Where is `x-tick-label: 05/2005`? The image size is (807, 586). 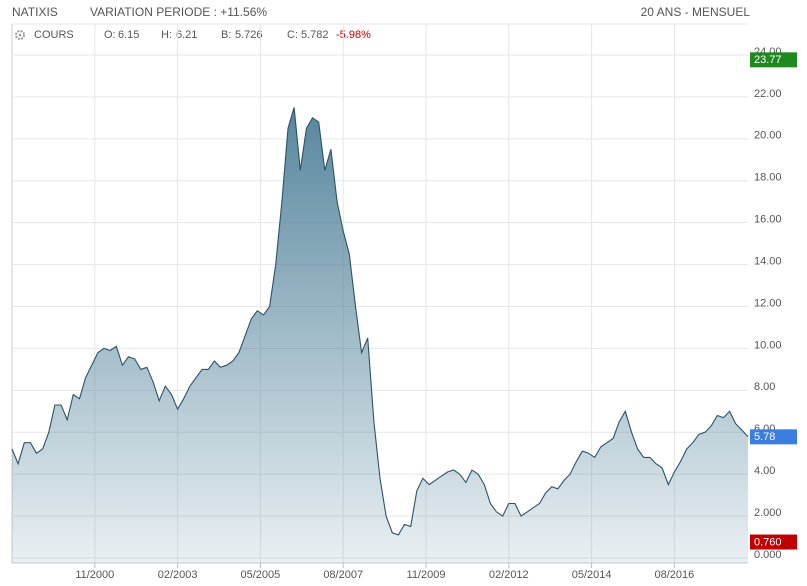
x-tick-label: 05/2005 is located at coordinates (261, 575).